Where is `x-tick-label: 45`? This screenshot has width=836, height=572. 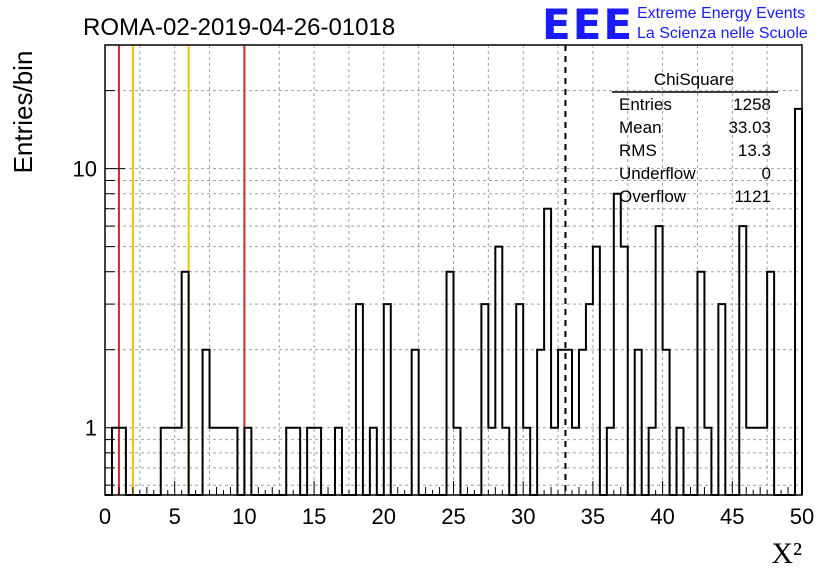
x-tick-label: 45 is located at coordinates (732, 516).